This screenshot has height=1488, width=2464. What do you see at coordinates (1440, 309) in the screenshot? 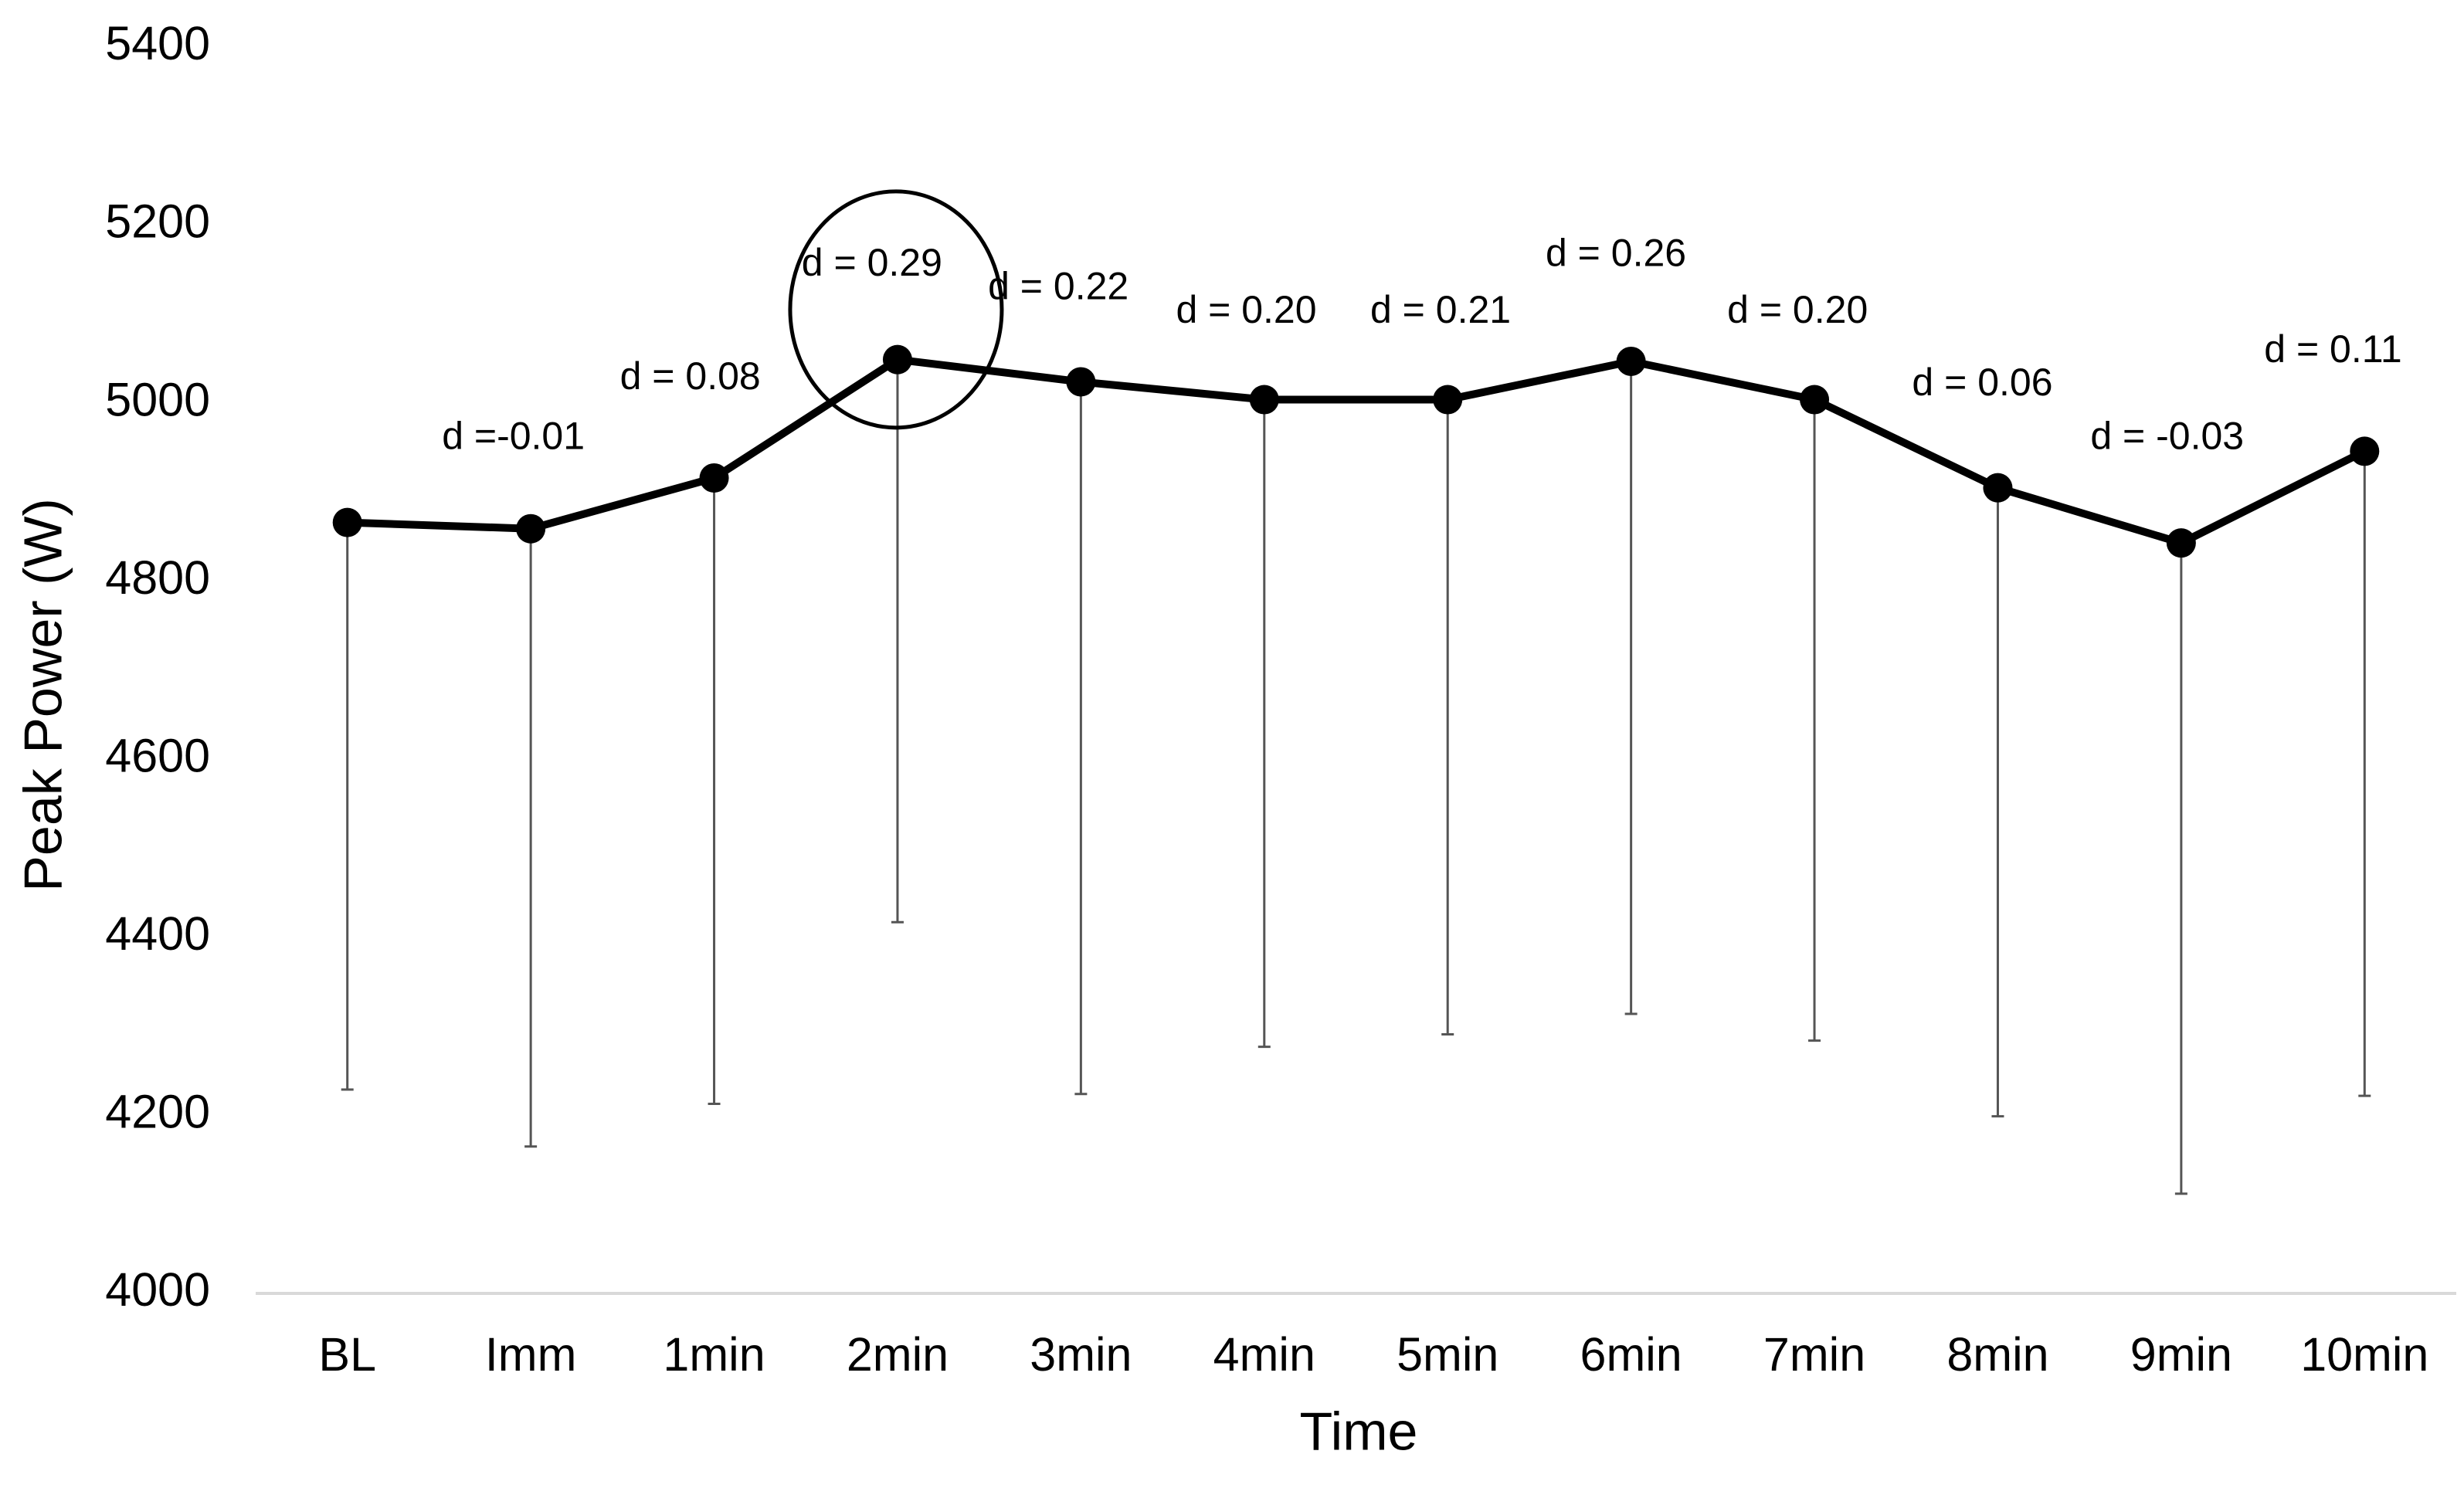
I see `annotation: d = 0.21` at bounding box center [1440, 309].